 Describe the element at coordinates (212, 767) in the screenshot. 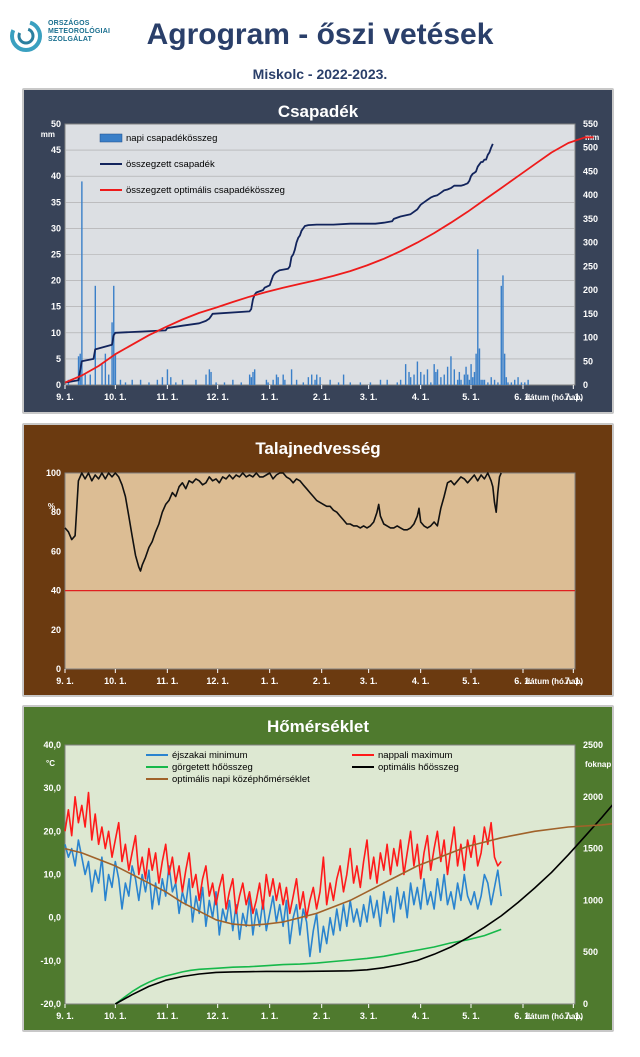

I see `legend-label: görgetett hőösszeg` at that location.